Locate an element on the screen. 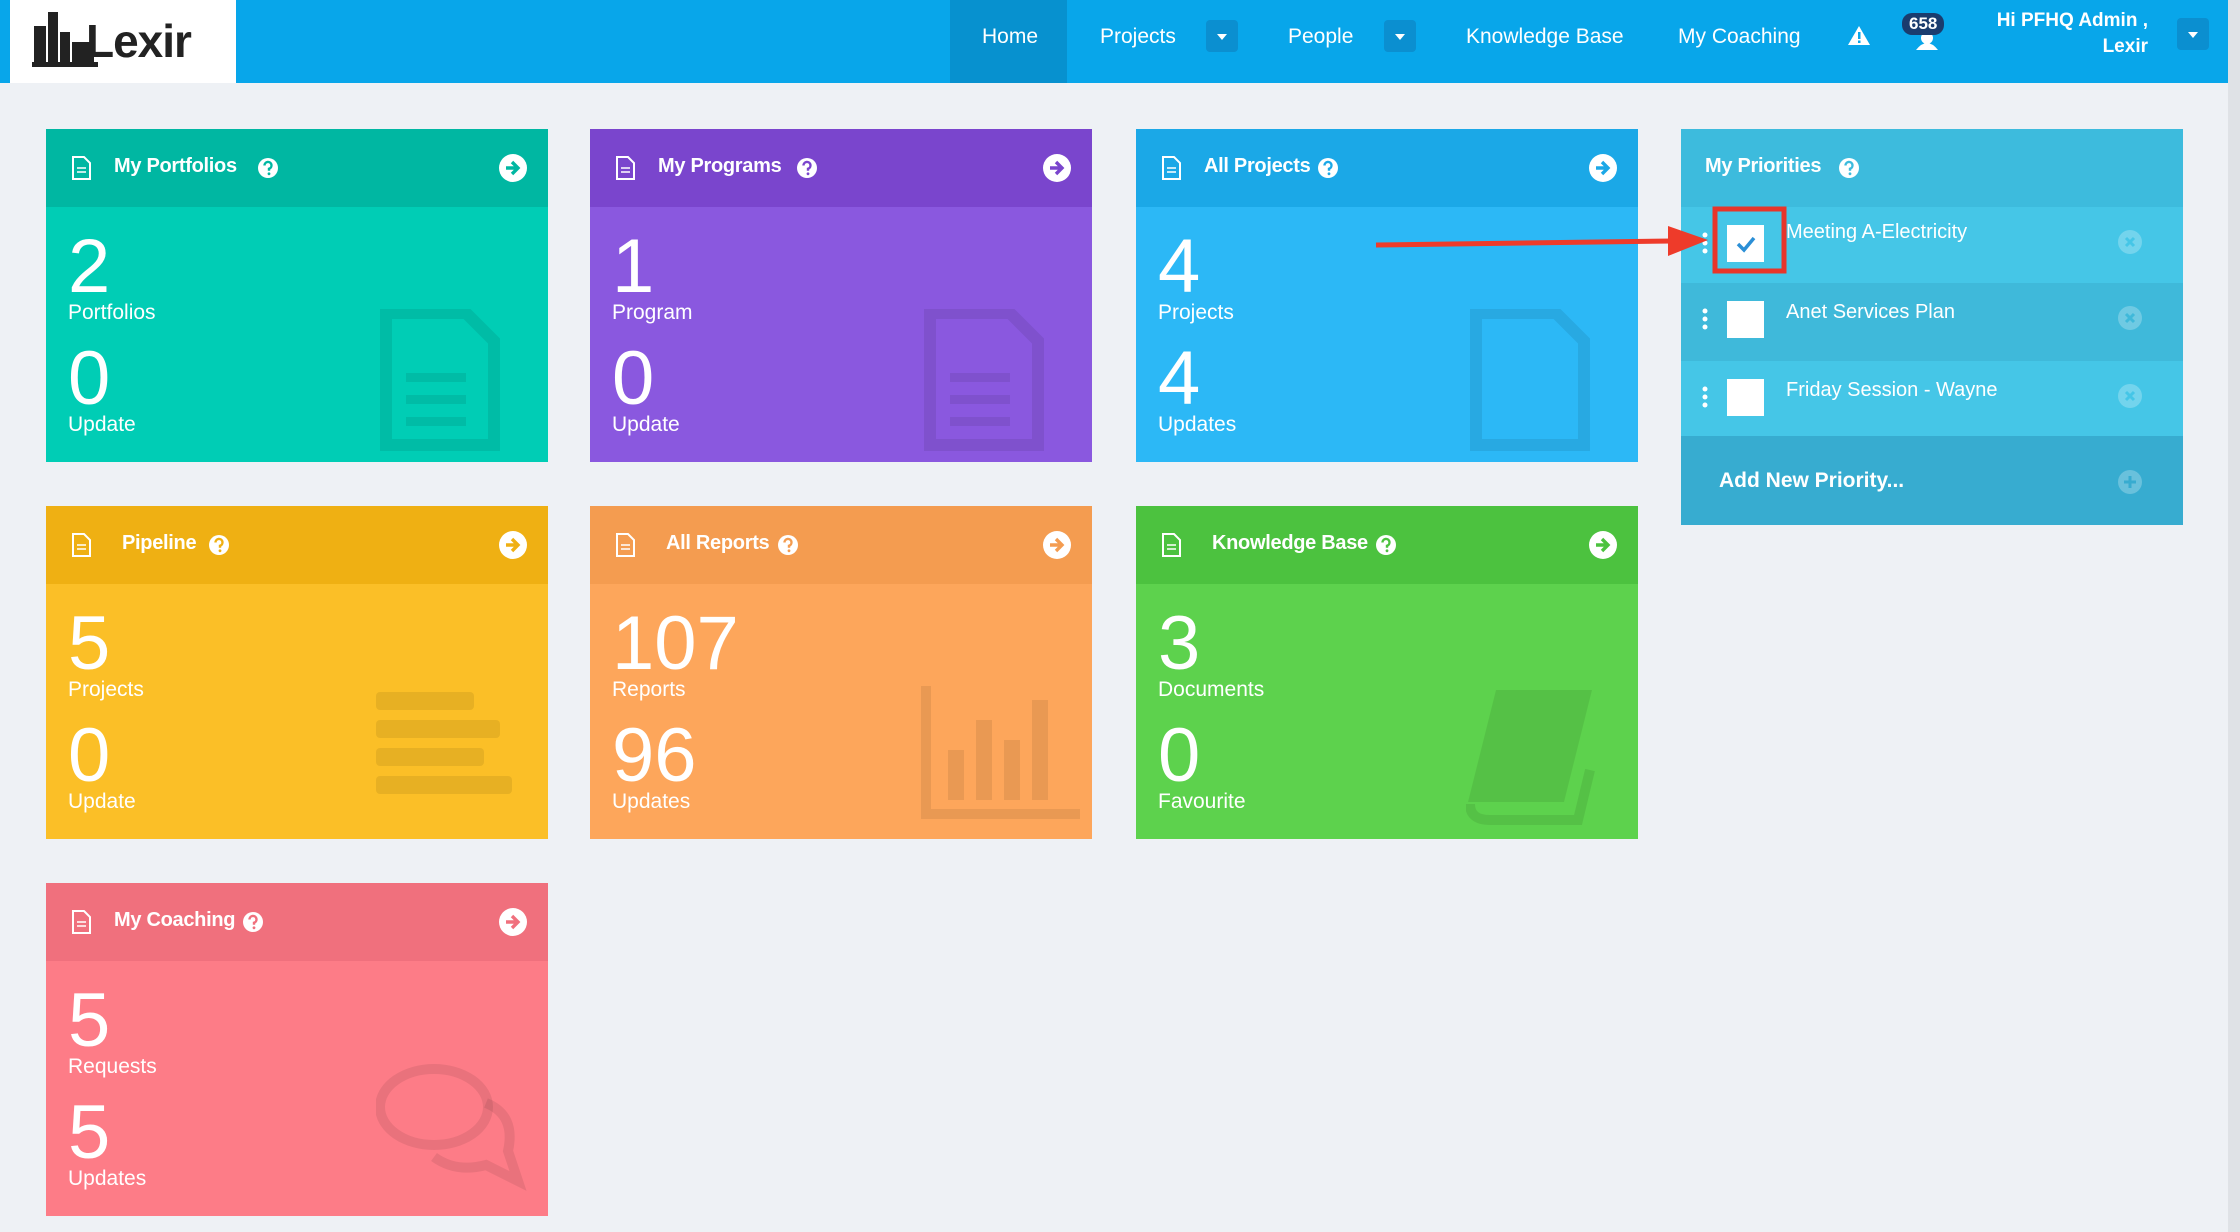  alert-icon is located at coordinates (1859, 36).